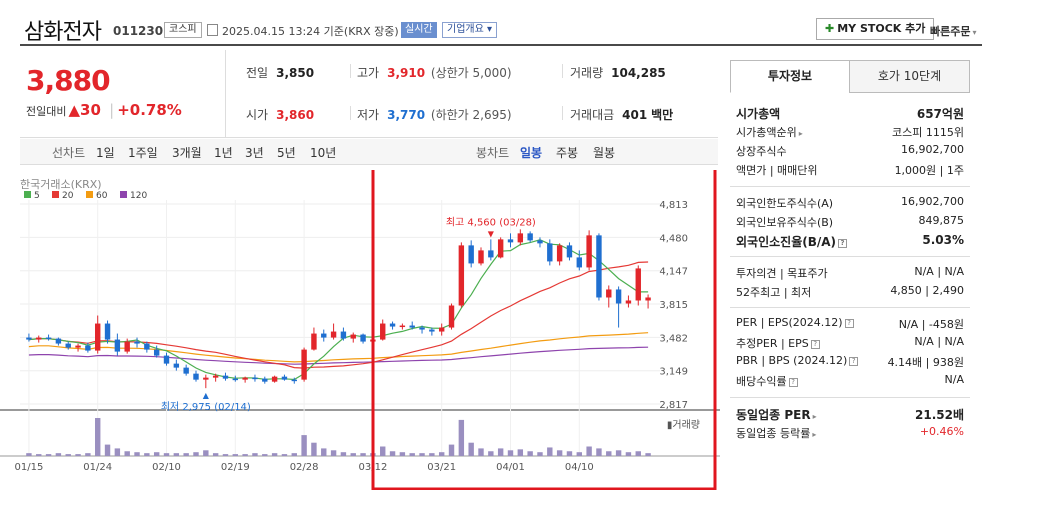 Image resolution: width=1054 pixels, height=522 pixels. What do you see at coordinates (830, 28) in the screenshot?
I see `plus-icon: ✚` at bounding box center [830, 28].